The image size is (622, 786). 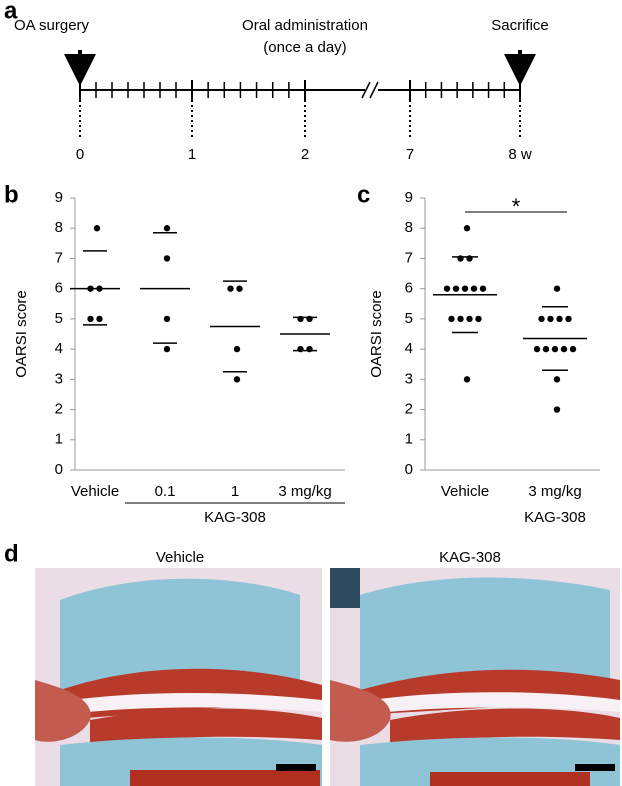 What do you see at coordinates (520, 154) in the screenshot?
I see `timeline-tick-label: 8 w` at bounding box center [520, 154].